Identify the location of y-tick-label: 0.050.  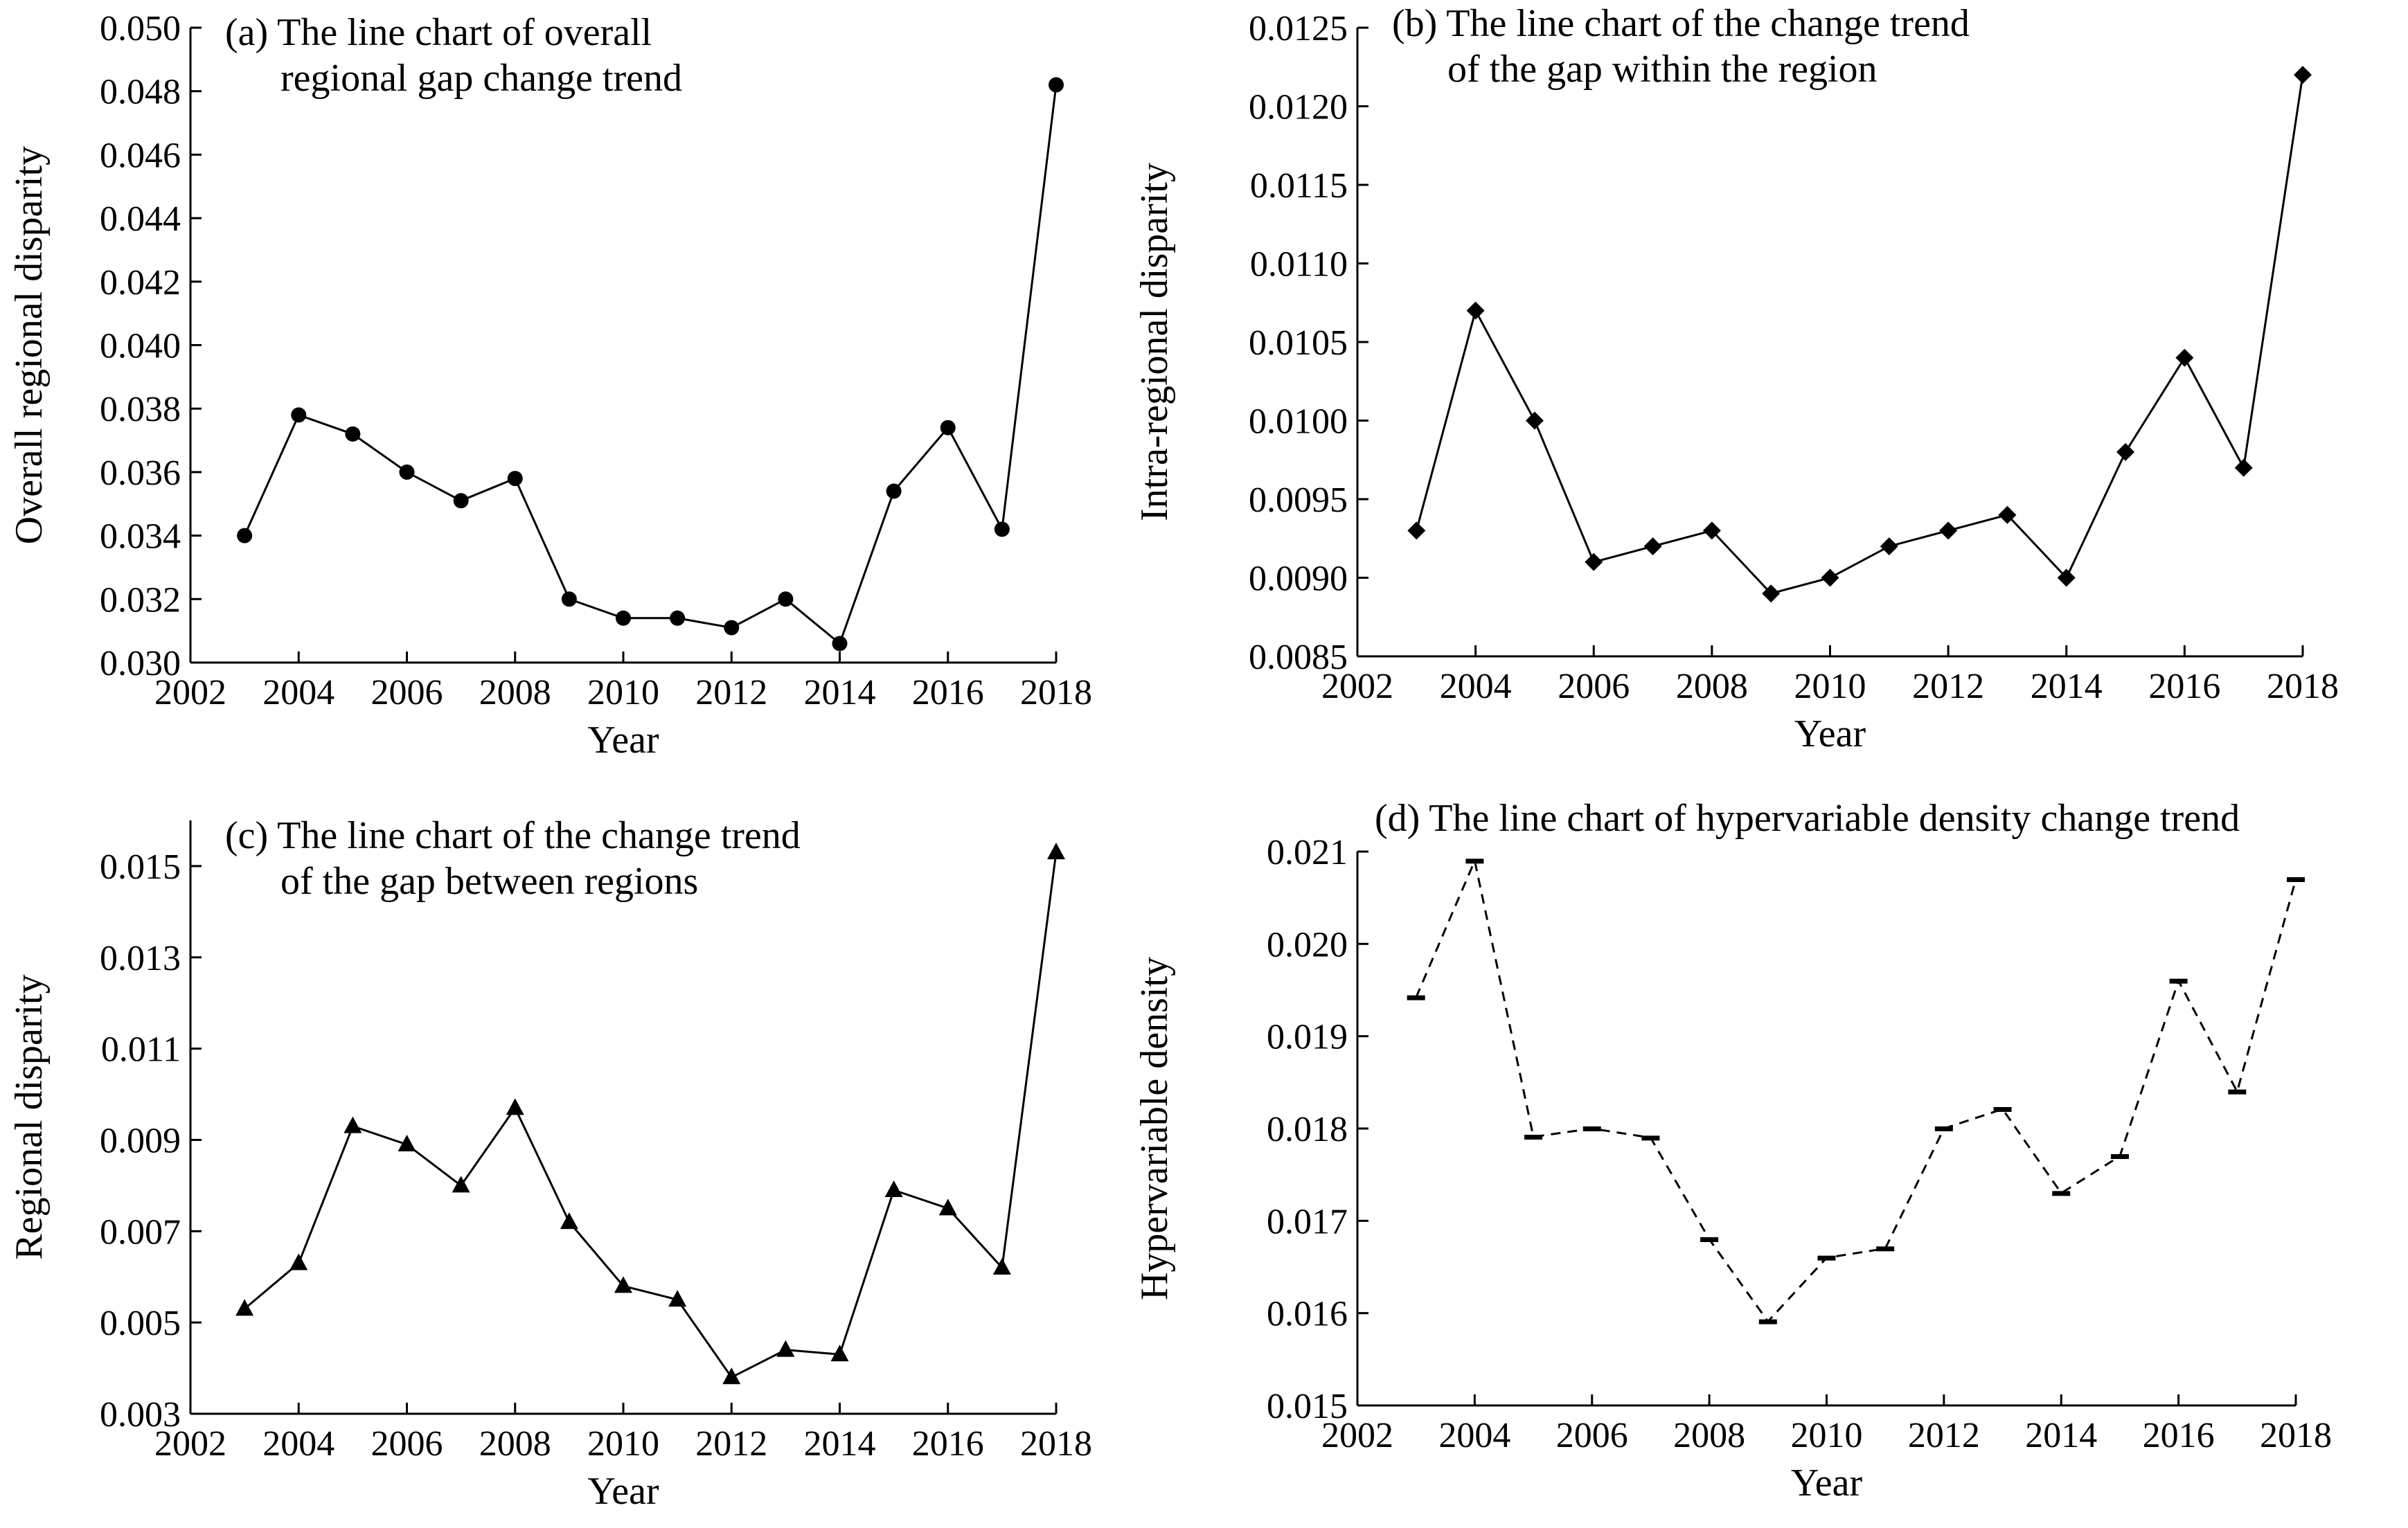
(140, 29).